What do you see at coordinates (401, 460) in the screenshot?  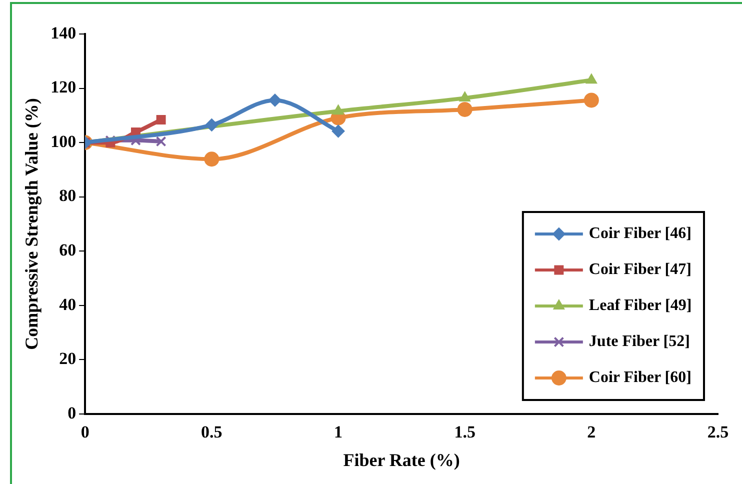 I see `x-axis-title: Fiber Rate (%)` at bounding box center [401, 460].